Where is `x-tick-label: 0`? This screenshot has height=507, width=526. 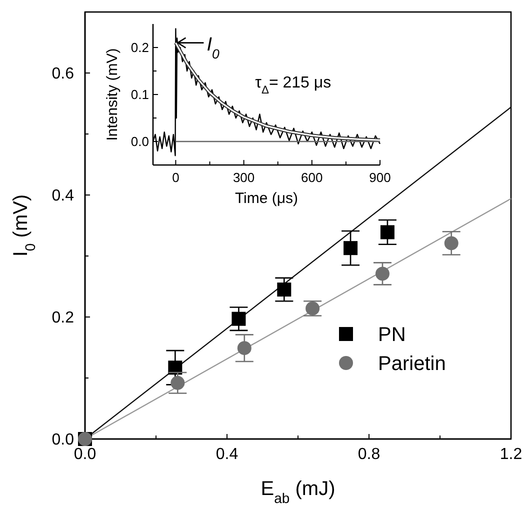 x-tick-label: 0 is located at coordinates (176, 177).